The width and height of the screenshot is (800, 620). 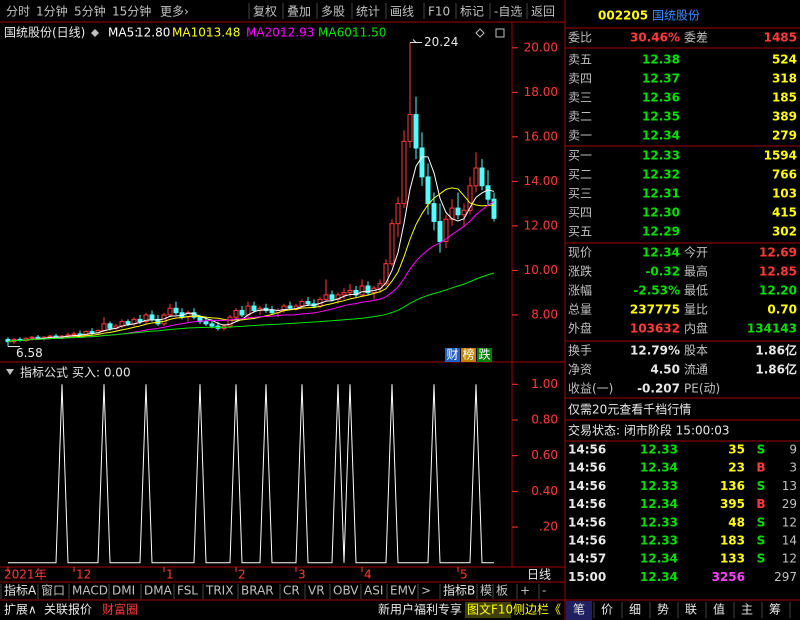 I want to click on tick-price: 12.33, so click(x=659, y=522).